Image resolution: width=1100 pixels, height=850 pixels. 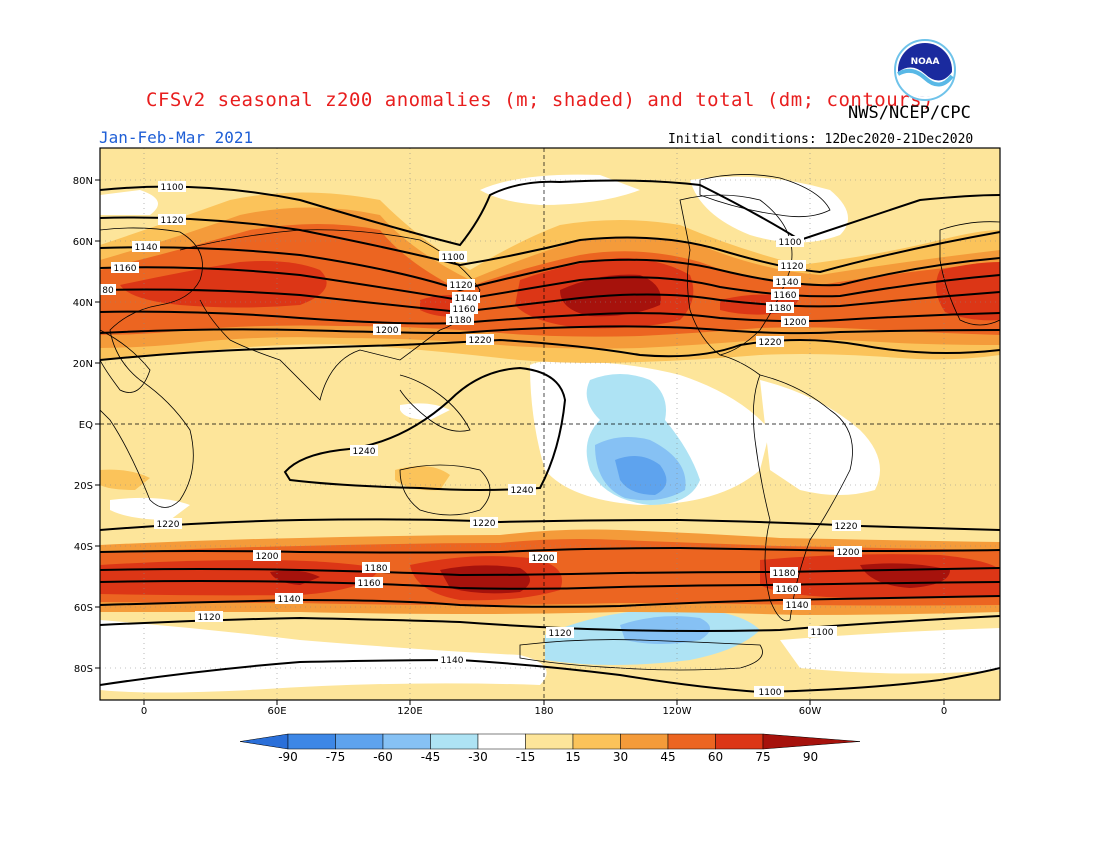 I want to click on lat-tick-label: EQ, so click(x=86, y=425).